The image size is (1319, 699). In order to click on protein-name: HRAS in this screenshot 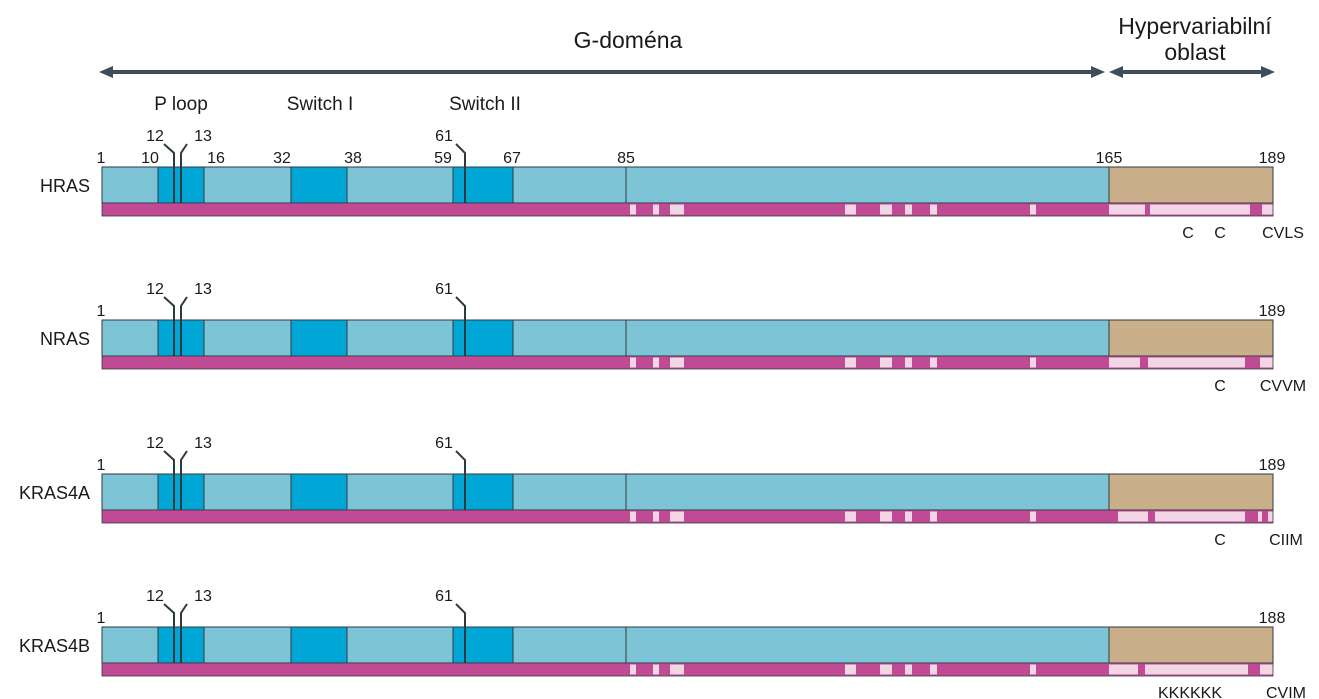, I will do `click(65, 186)`.